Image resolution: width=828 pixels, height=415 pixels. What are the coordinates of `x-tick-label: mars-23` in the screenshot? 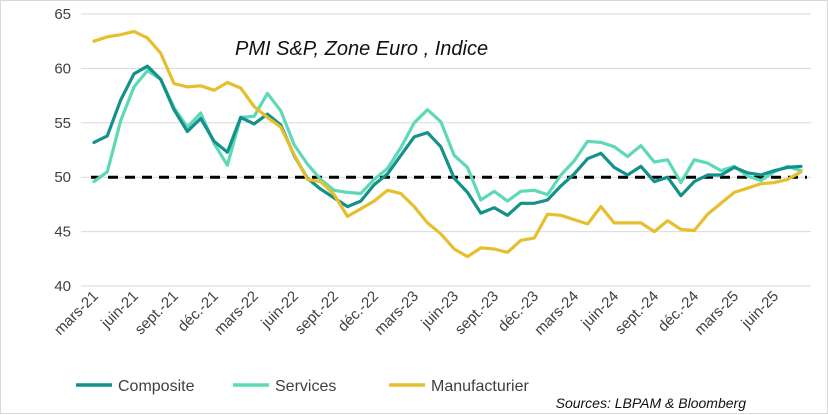 It's located at (396, 313).